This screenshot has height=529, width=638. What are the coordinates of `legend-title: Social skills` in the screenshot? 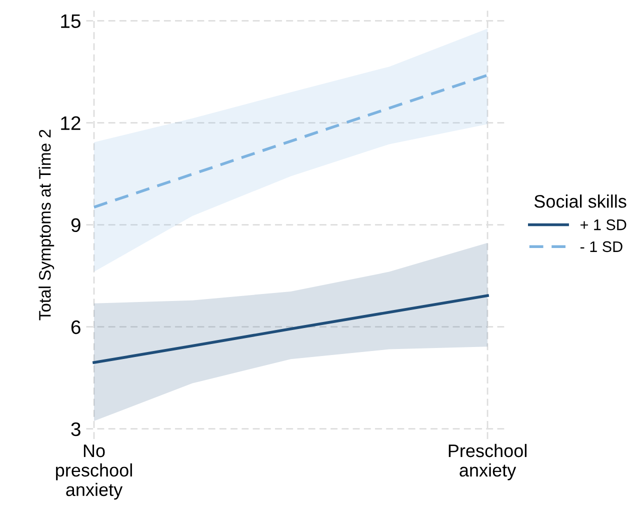 It's located at (580, 201).